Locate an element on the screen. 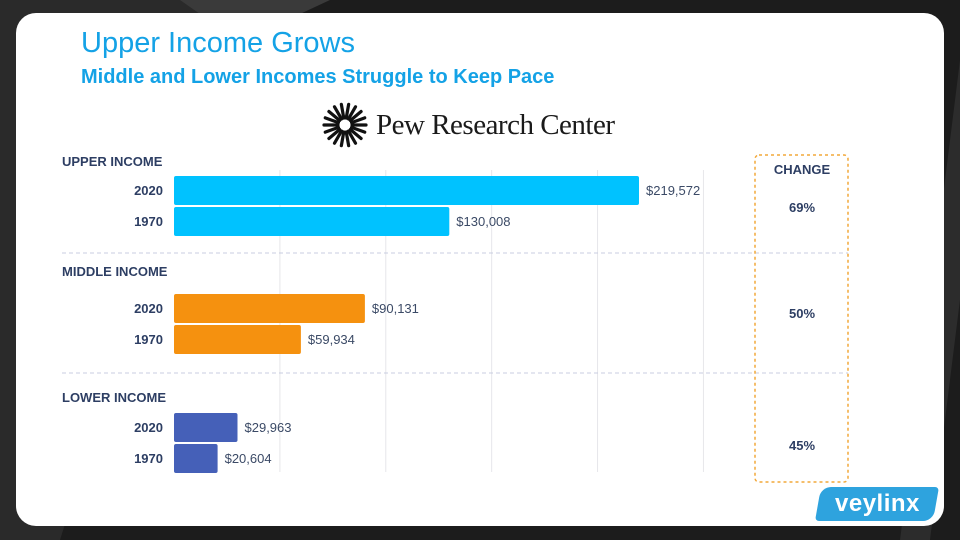 This screenshot has width=960, height=540. value-label: $90,131 is located at coordinates (395, 308).